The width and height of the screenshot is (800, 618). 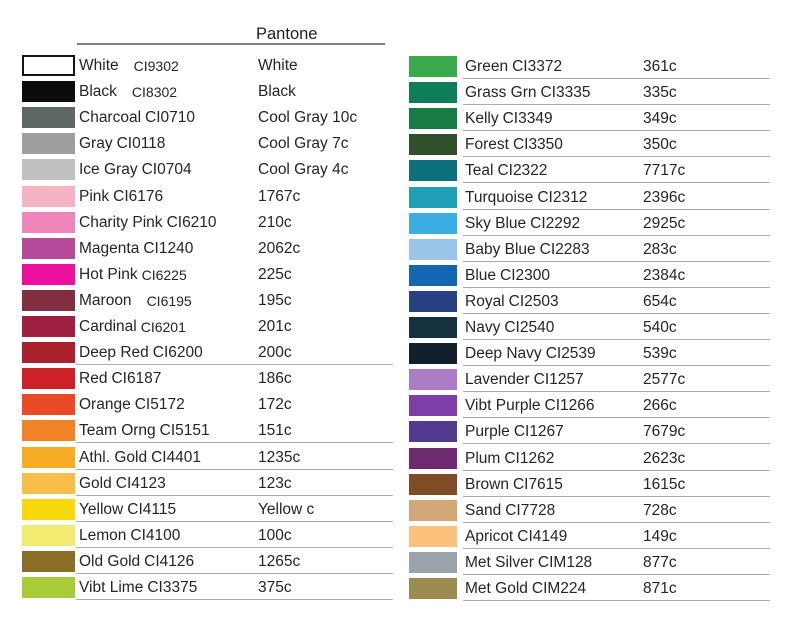 What do you see at coordinates (231, 44) in the screenshot?
I see `header-underline` at bounding box center [231, 44].